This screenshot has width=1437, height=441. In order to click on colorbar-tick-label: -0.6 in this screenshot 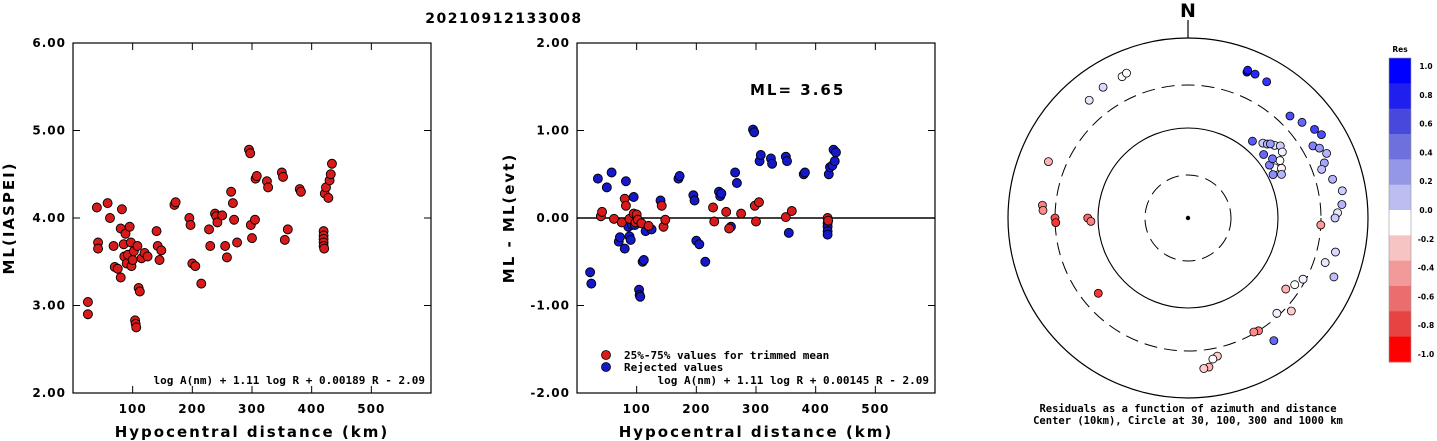, I will do `click(1426, 296)`.